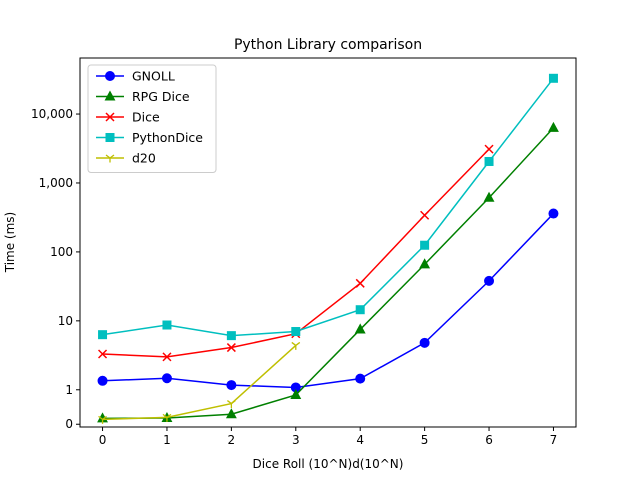  What do you see at coordinates (296, 440) in the screenshot?
I see `x-tick-label: 3` at bounding box center [296, 440].